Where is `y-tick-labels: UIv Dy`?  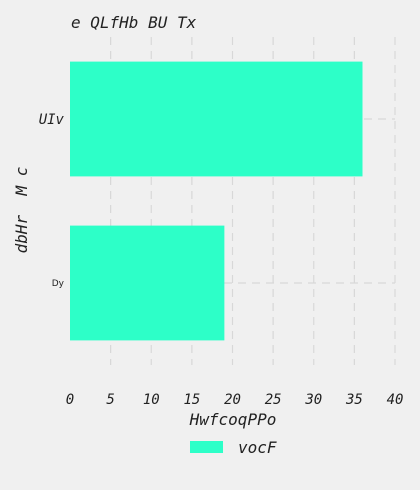
y-tick-labels: UIv Dy is located at coordinates (52, 200).